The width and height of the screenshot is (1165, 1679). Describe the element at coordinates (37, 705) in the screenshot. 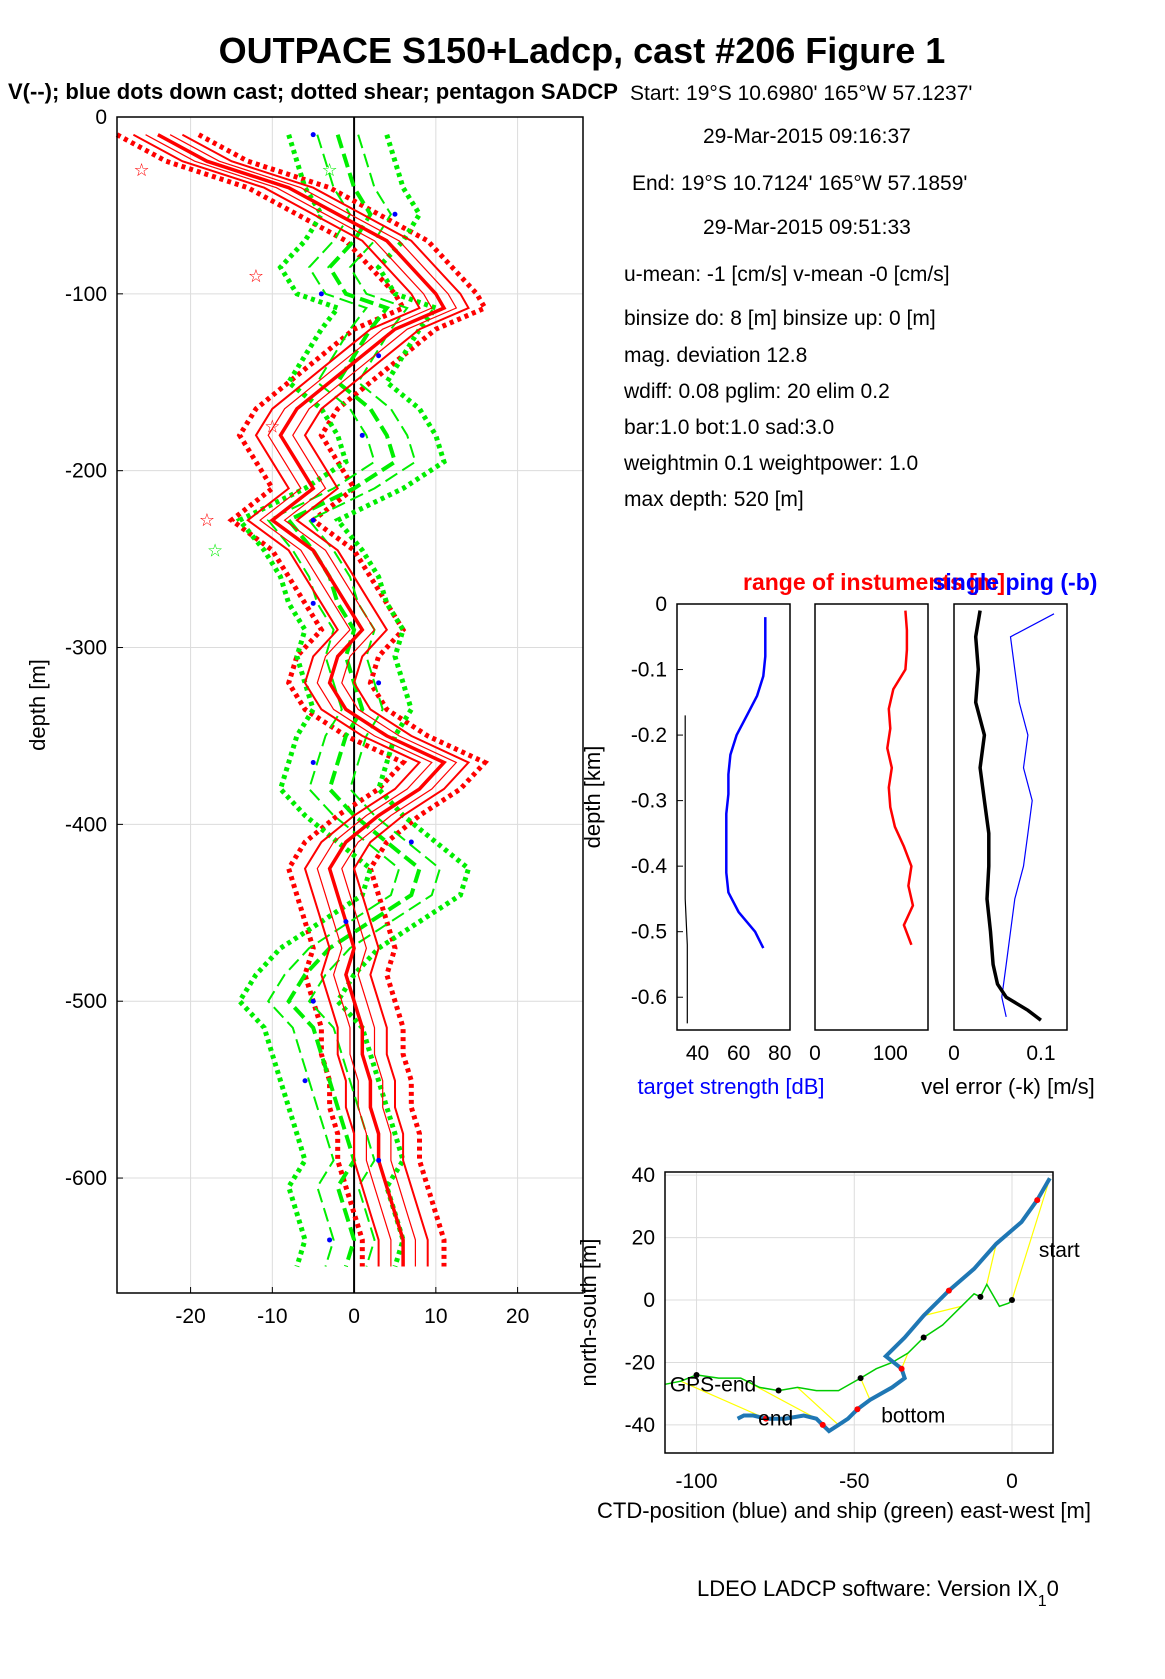

I see `velocity-ylabel: depth [m]` at that location.